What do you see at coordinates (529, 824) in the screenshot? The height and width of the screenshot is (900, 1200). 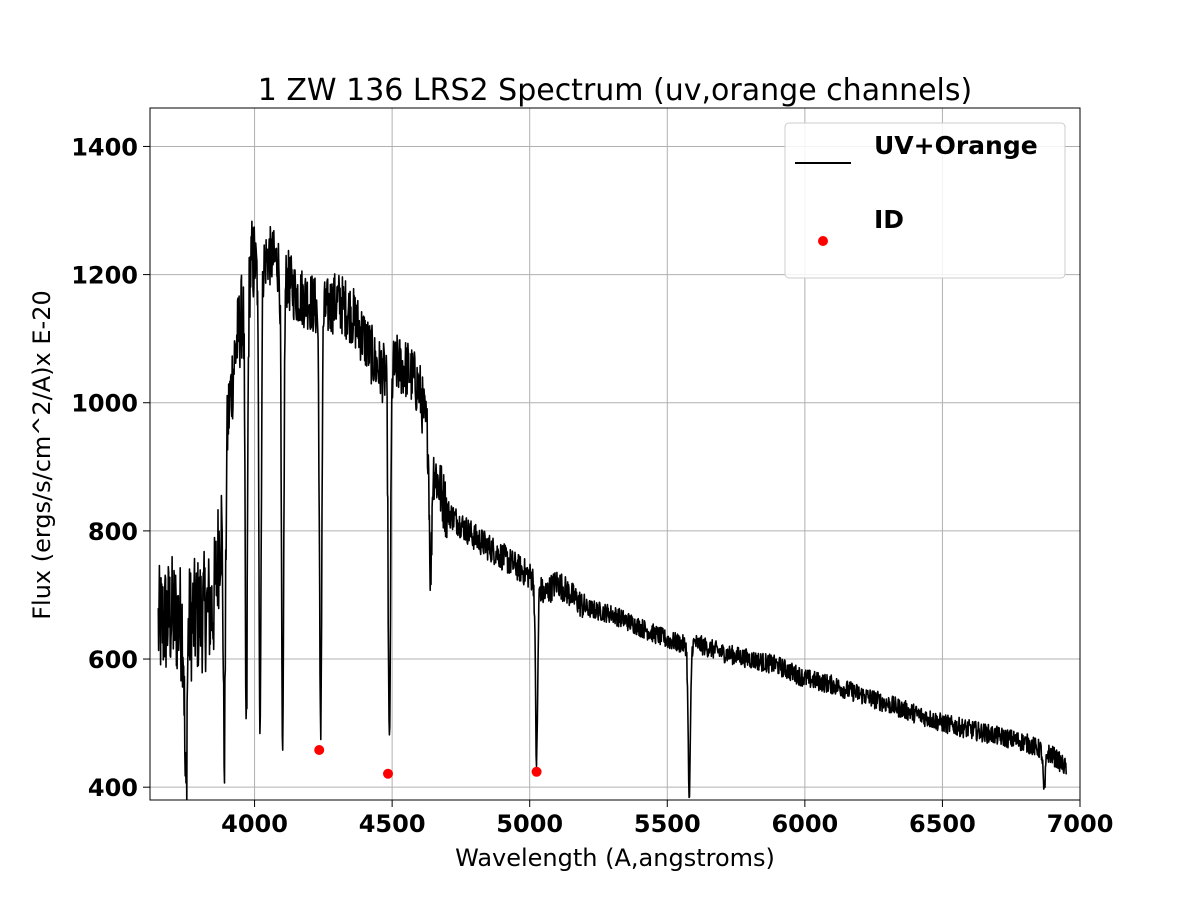 I see `x-tick-label: 5000` at bounding box center [529, 824].